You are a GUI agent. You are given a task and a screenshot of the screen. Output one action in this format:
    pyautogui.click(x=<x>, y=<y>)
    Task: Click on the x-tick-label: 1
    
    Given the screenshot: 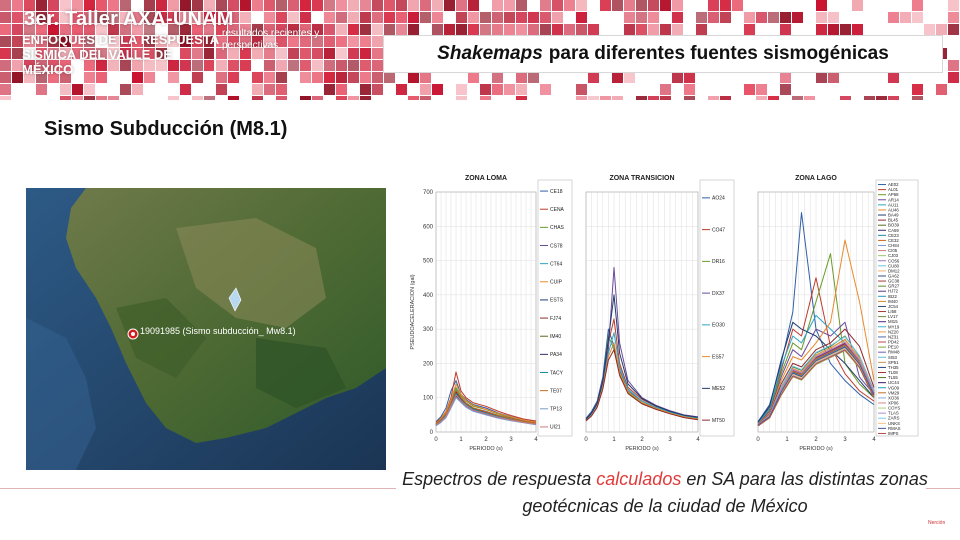 What is the action you would take?
    pyautogui.click(x=614, y=440)
    